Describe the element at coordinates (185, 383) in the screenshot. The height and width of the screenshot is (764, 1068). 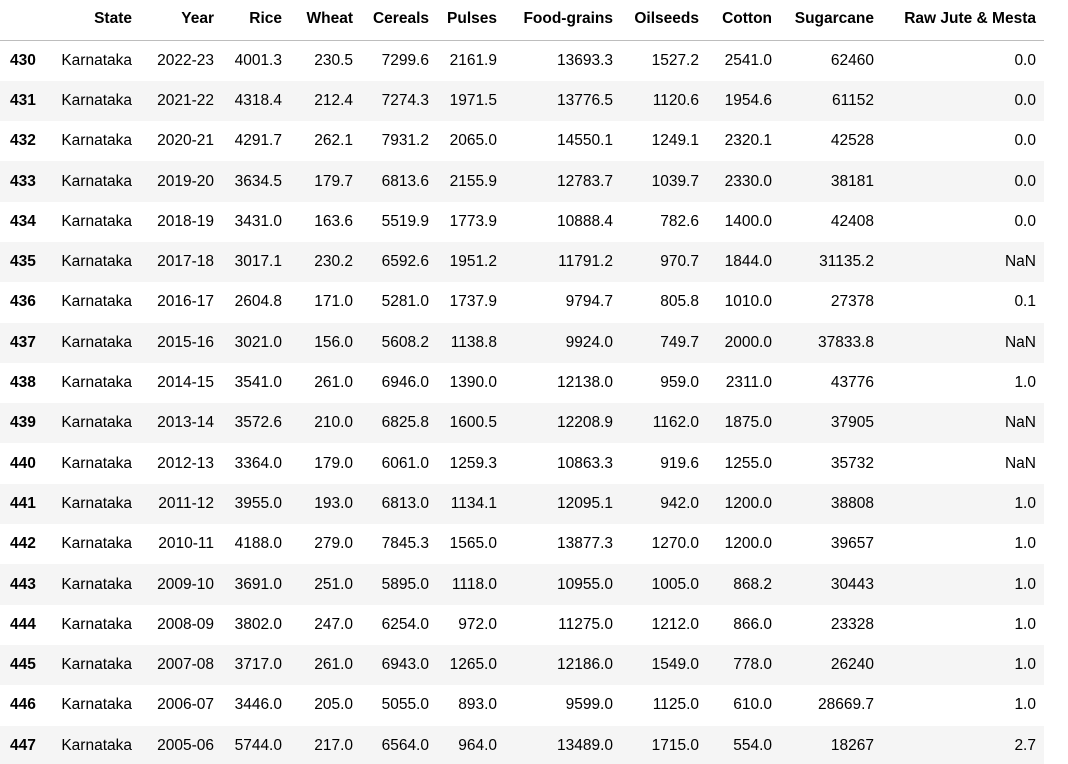
I see `cell-year: 2014-15` at that location.